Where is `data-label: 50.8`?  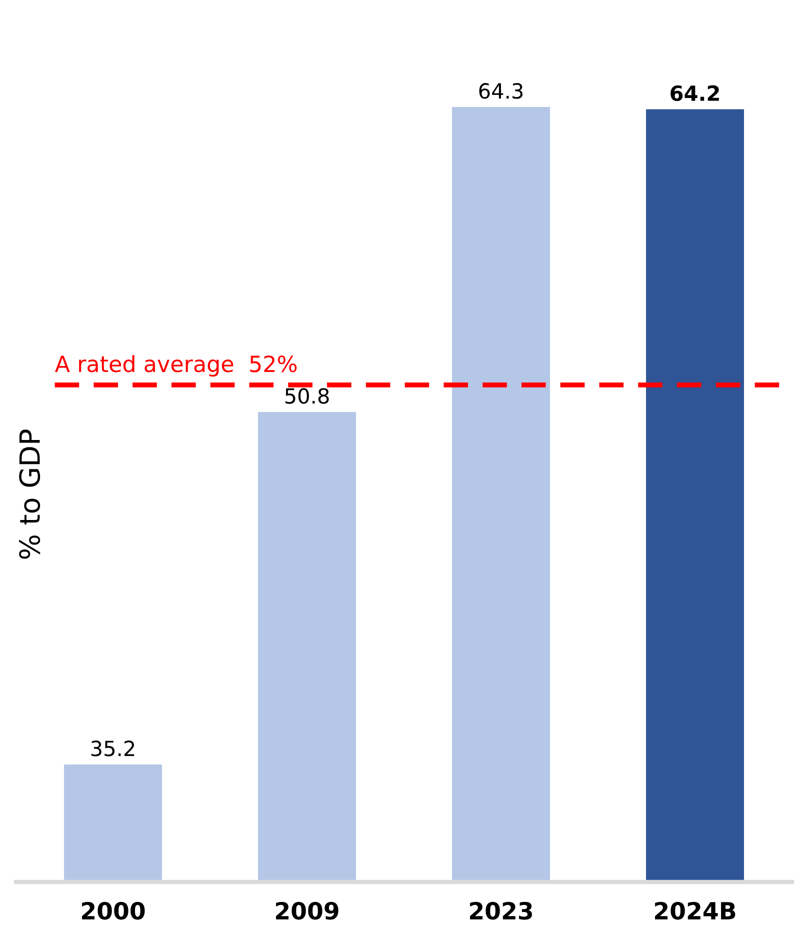
data-label: 50.8 is located at coordinates (307, 396).